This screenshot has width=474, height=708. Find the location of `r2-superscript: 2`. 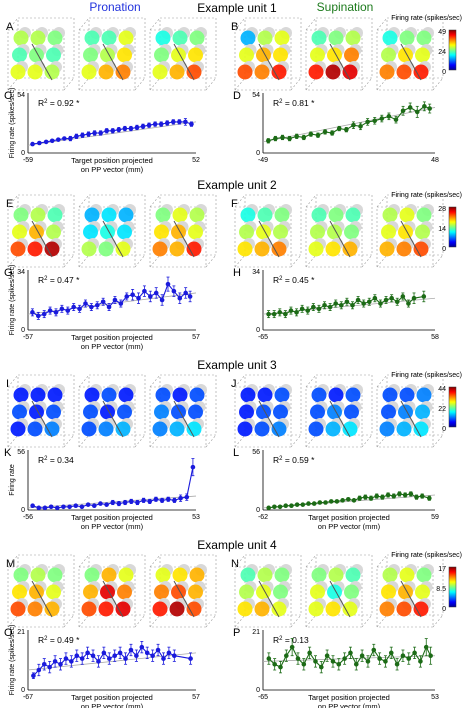

r2-superscript: 2 is located at coordinates (281, 102).